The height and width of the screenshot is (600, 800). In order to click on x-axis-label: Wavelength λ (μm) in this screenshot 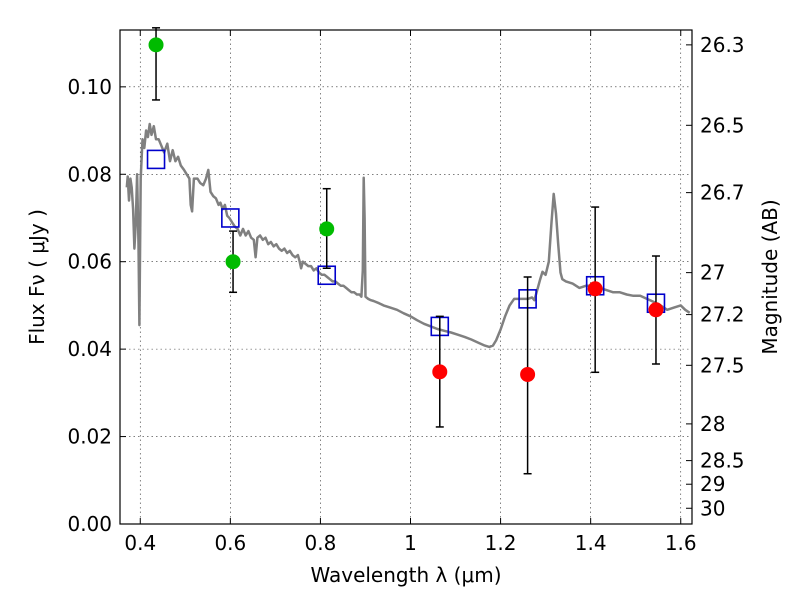, I will do `click(405, 575)`.